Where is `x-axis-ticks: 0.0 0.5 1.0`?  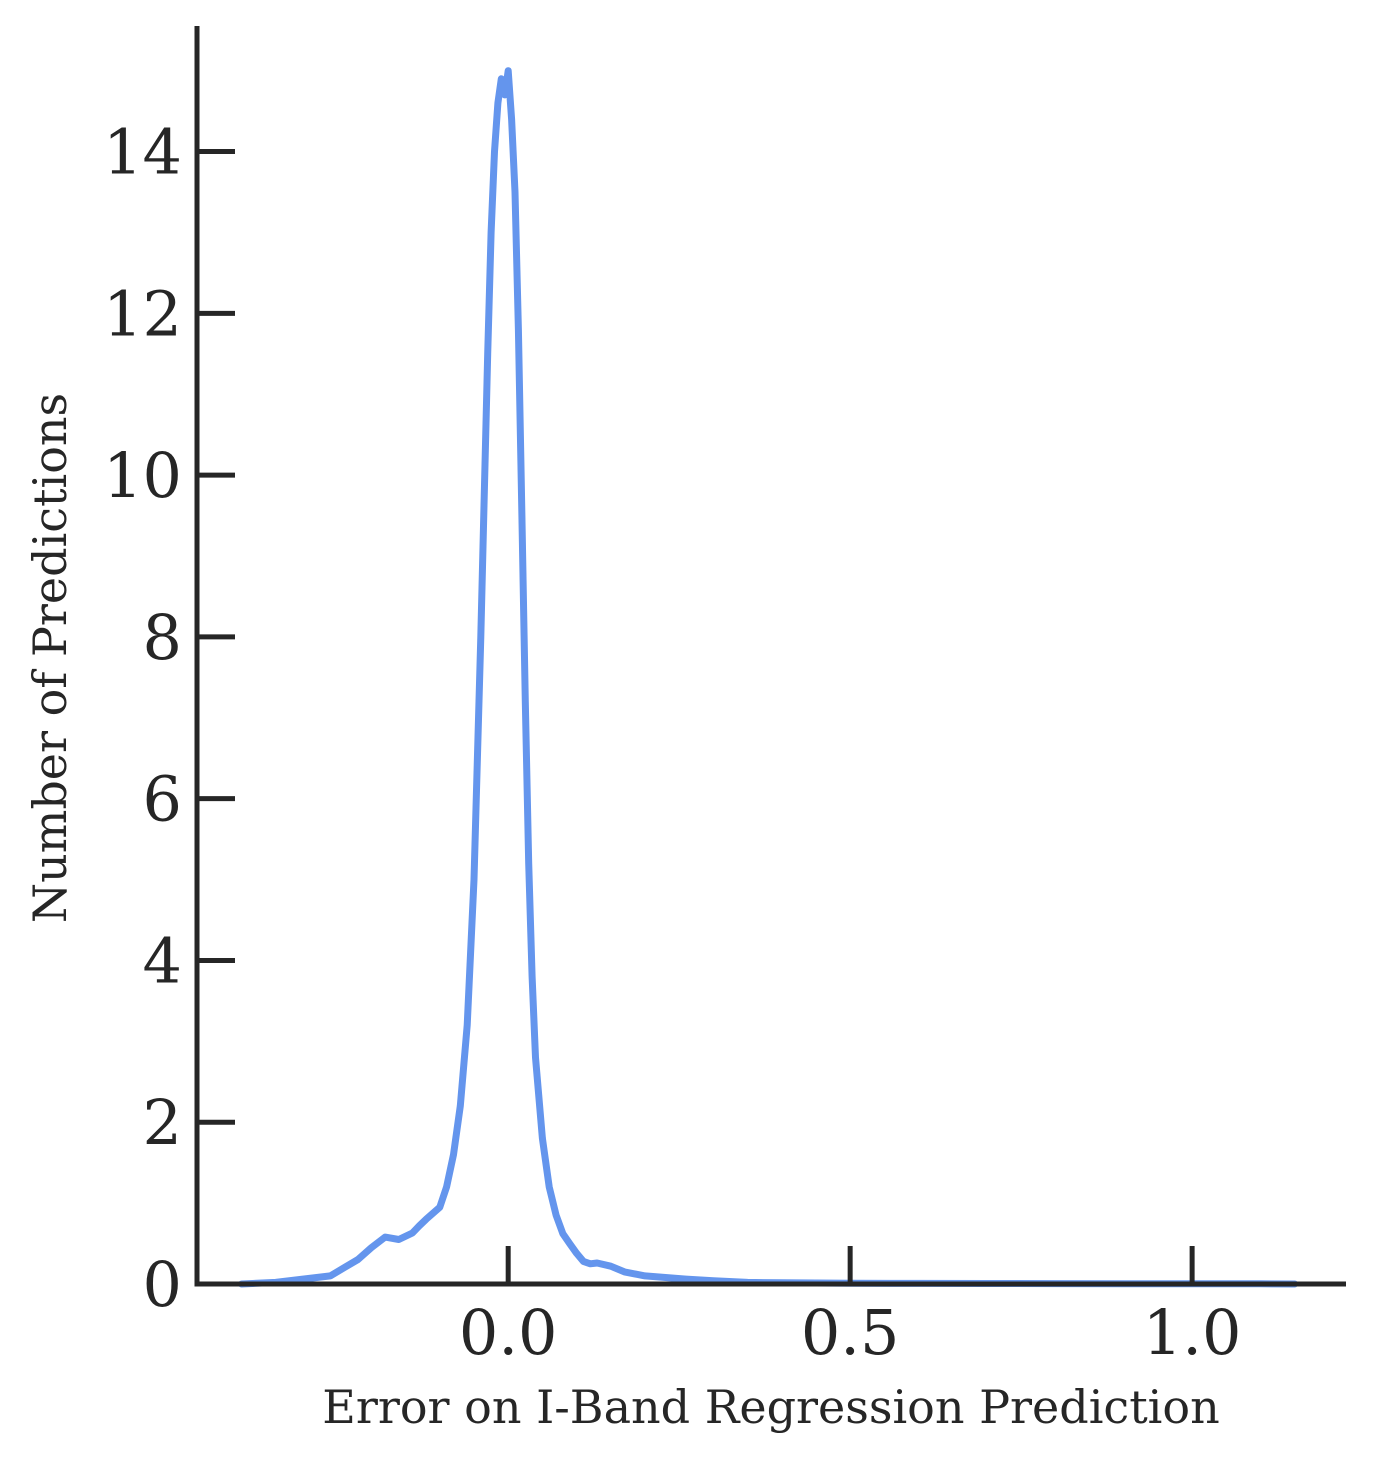 x-axis-ticks: 0.0 0.5 1.0 is located at coordinates (850, 1307).